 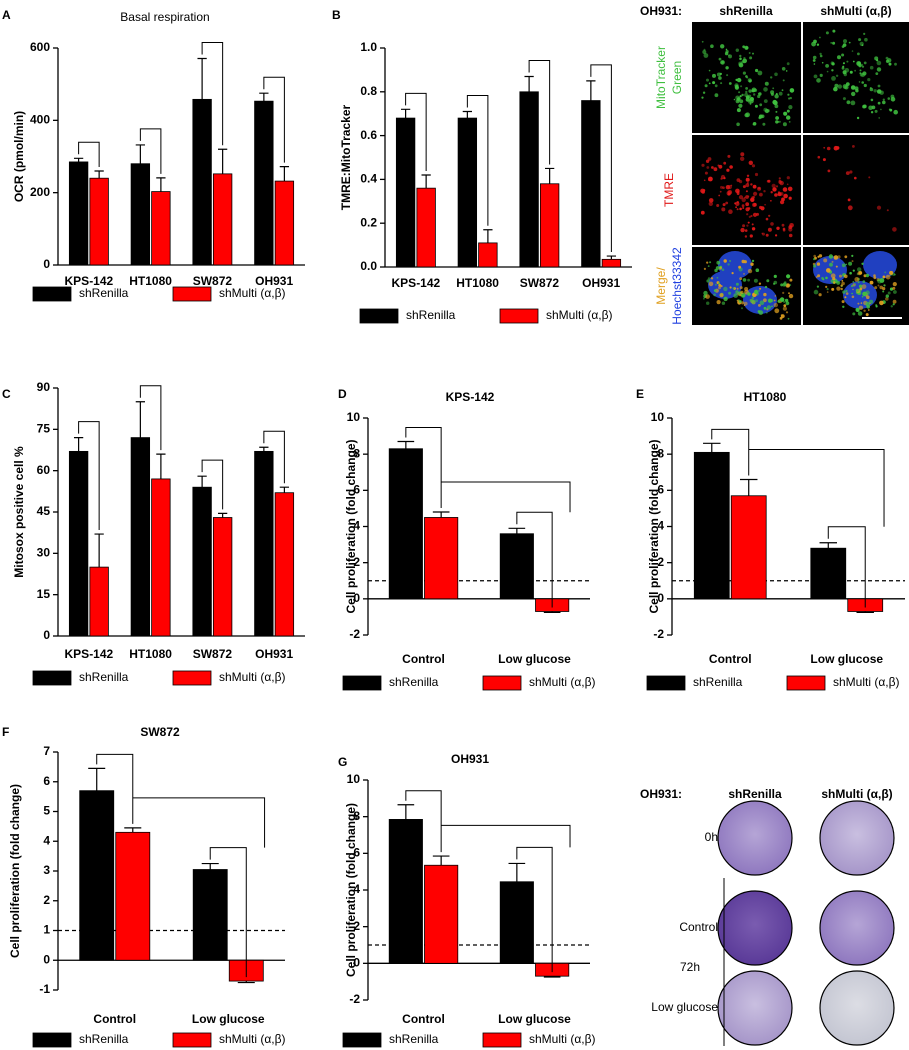 I want to click on cell-line-label: OH931:, so click(x=661, y=11).